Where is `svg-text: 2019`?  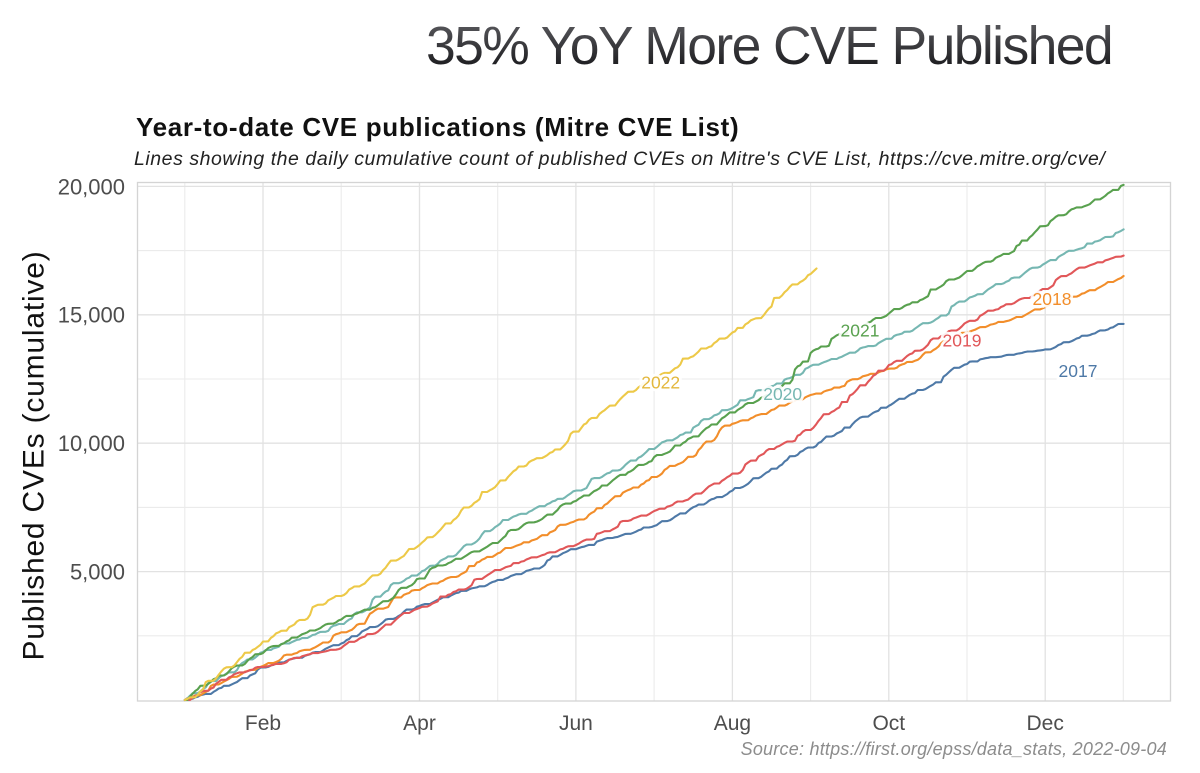 svg-text: 2019 is located at coordinates (962, 341).